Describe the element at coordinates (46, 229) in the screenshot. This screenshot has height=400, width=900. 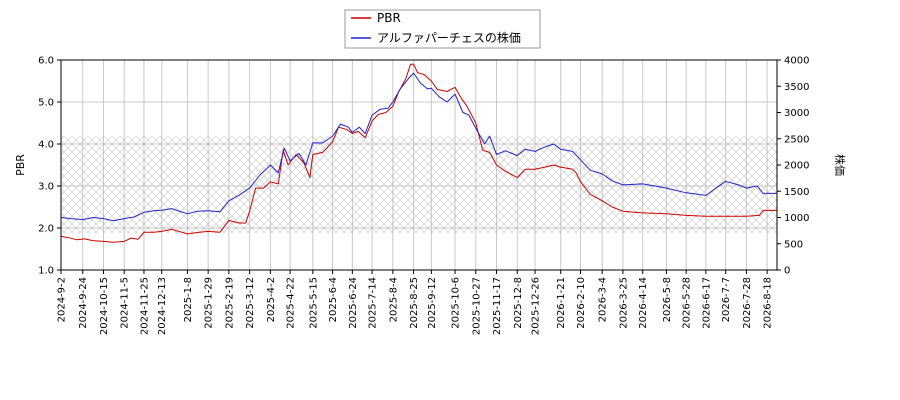
I see `y-left-tick-label: 2.0` at that location.